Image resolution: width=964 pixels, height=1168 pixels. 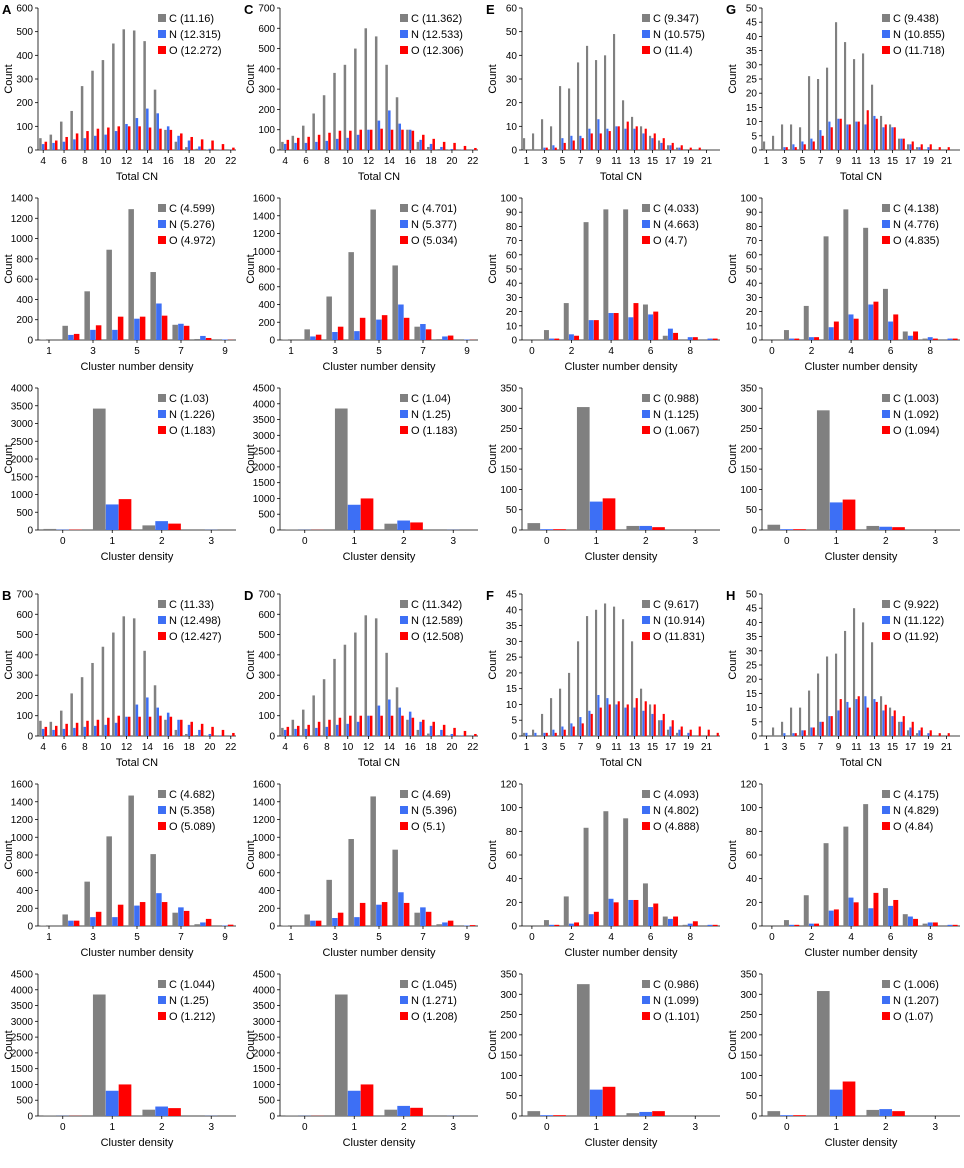 What do you see at coordinates (379, 937) in the screenshot?
I see `x-tick-label: 5` at bounding box center [379, 937].